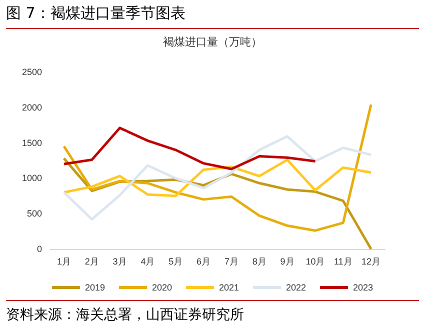 The width and height of the screenshot is (425, 333). Describe the element at coordinates (231, 261) in the screenshot. I see `x-tick-label: 7月` at that location.